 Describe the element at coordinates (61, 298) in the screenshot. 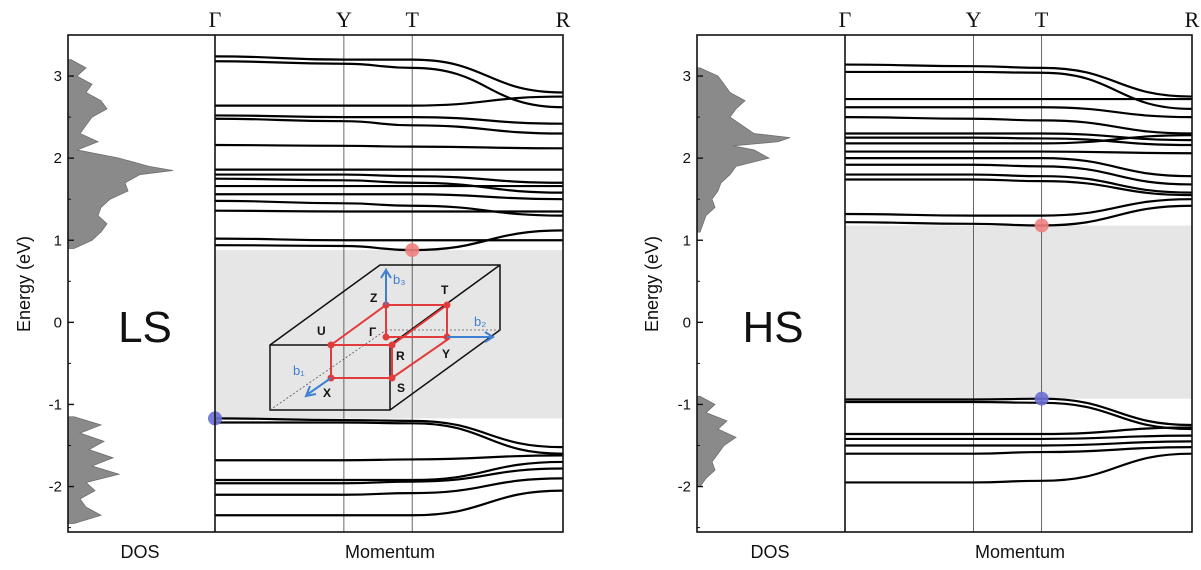

I see `ls-y-ticks: 3 2 1 0 -1 -2` at that location.